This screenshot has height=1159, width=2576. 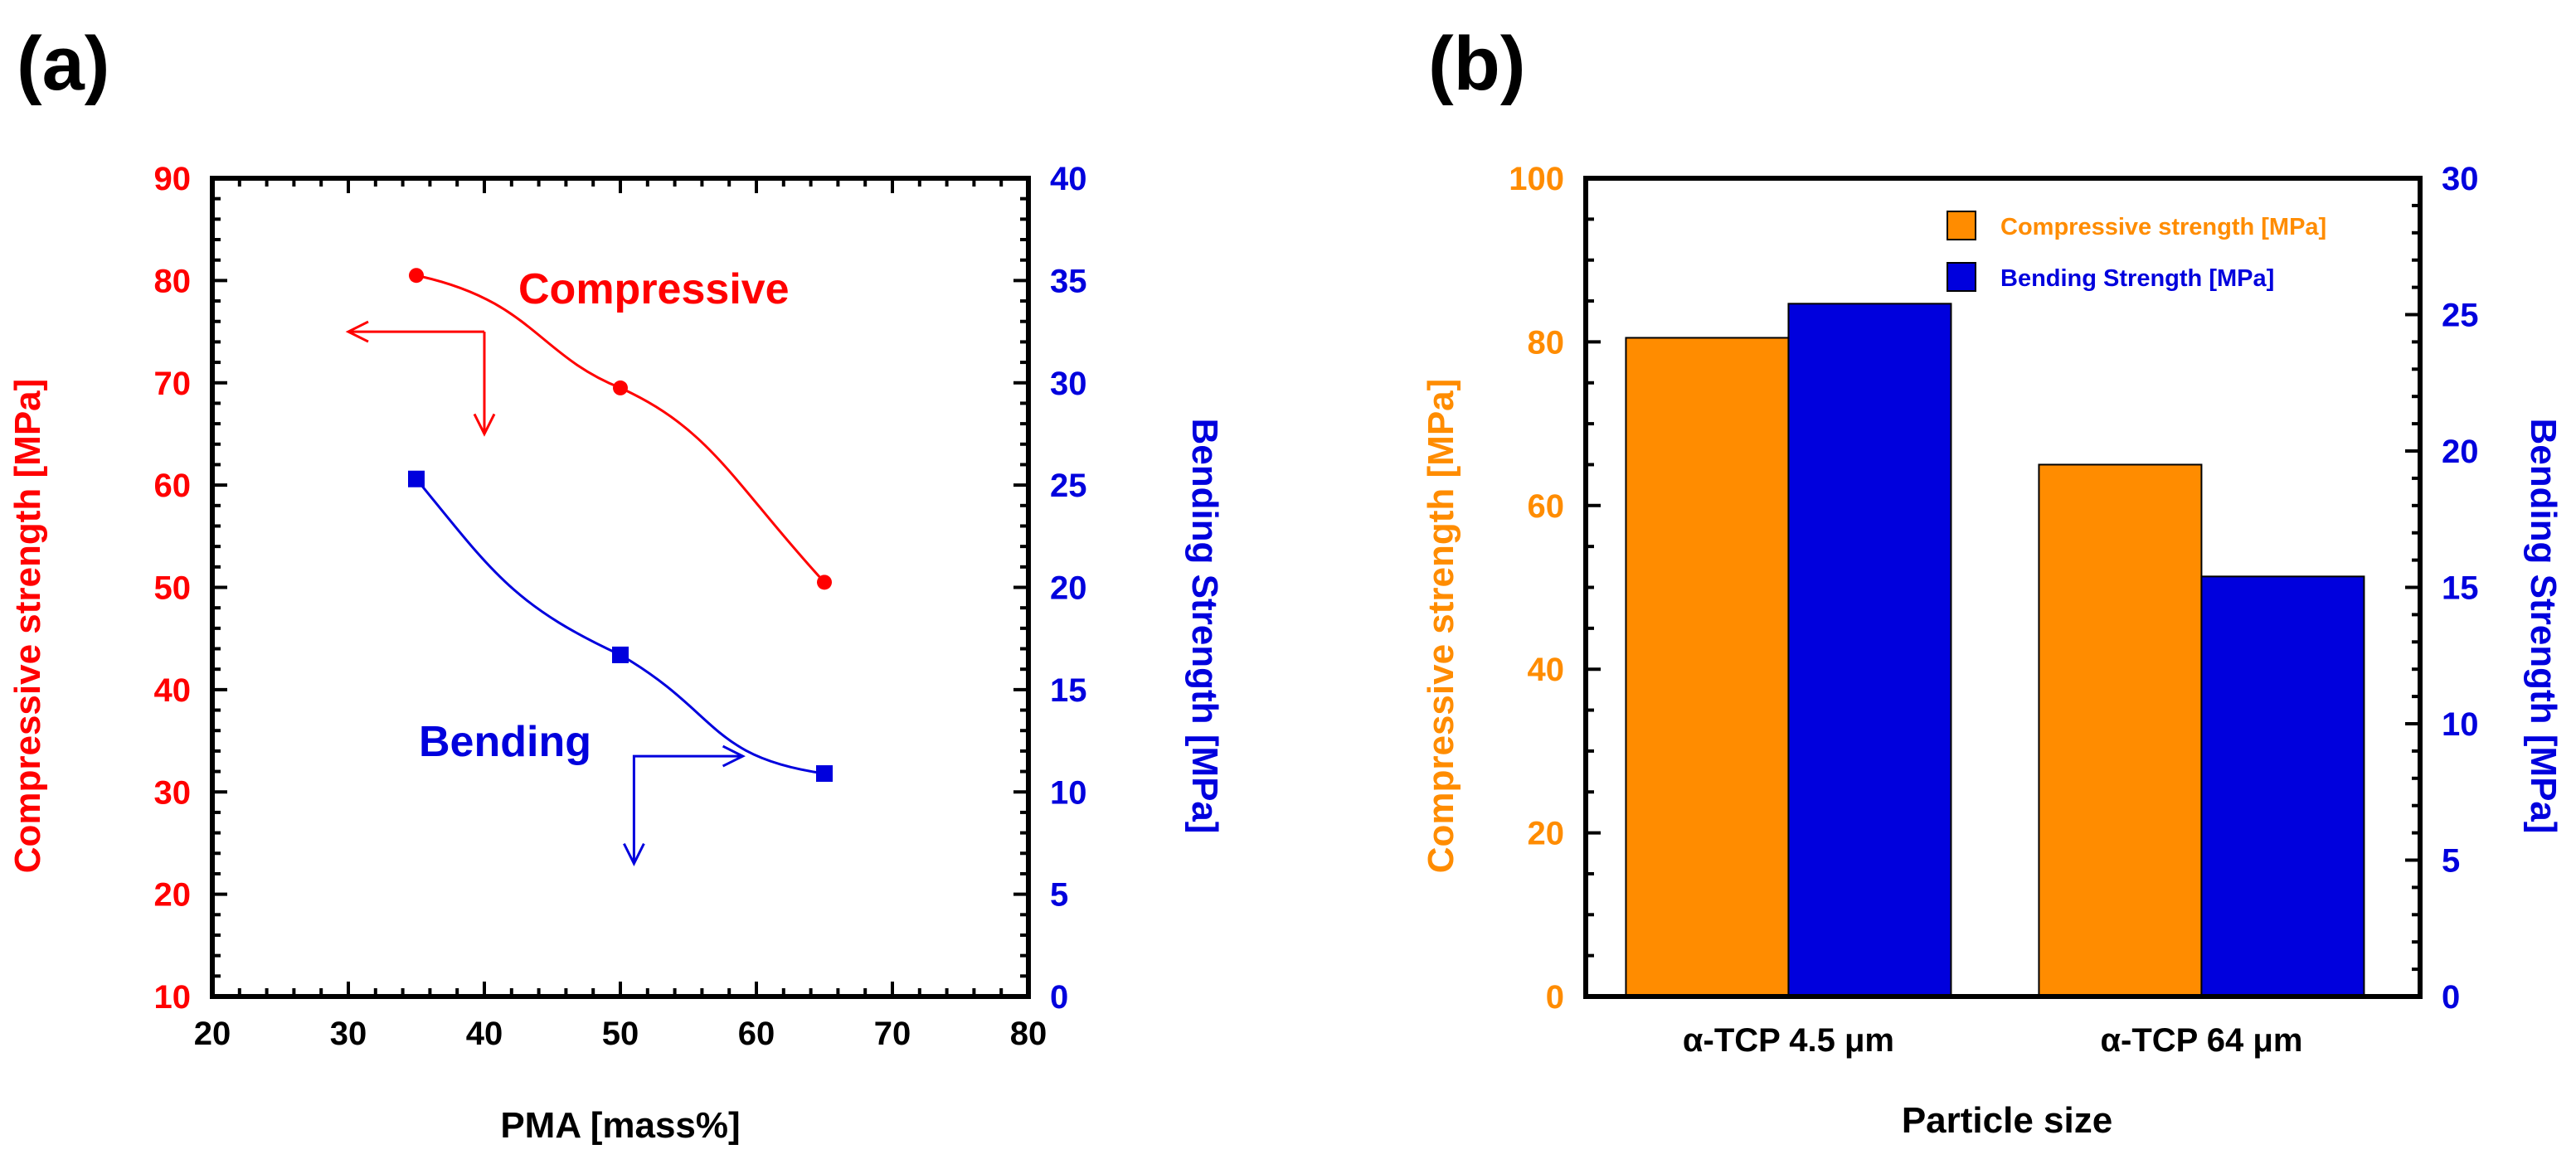 I want to click on compressive-annotation: Compressive, so click(x=654, y=289).